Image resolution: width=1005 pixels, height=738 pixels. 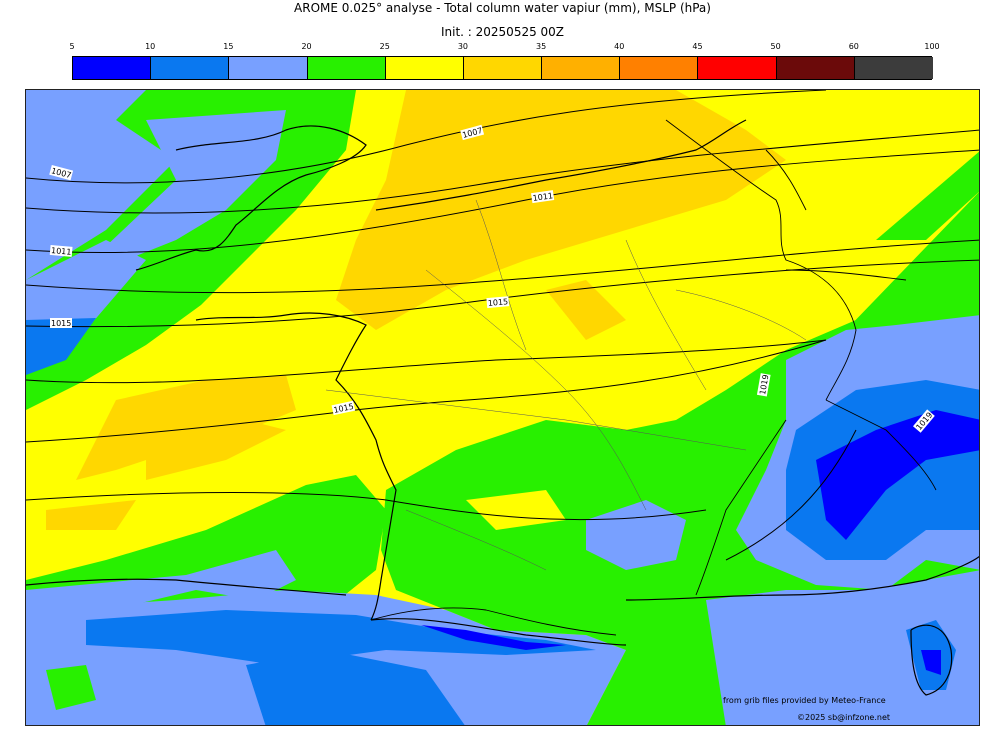 What do you see at coordinates (561, 210) in the screenshot?
I see `field-30-35-north` at bounding box center [561, 210].